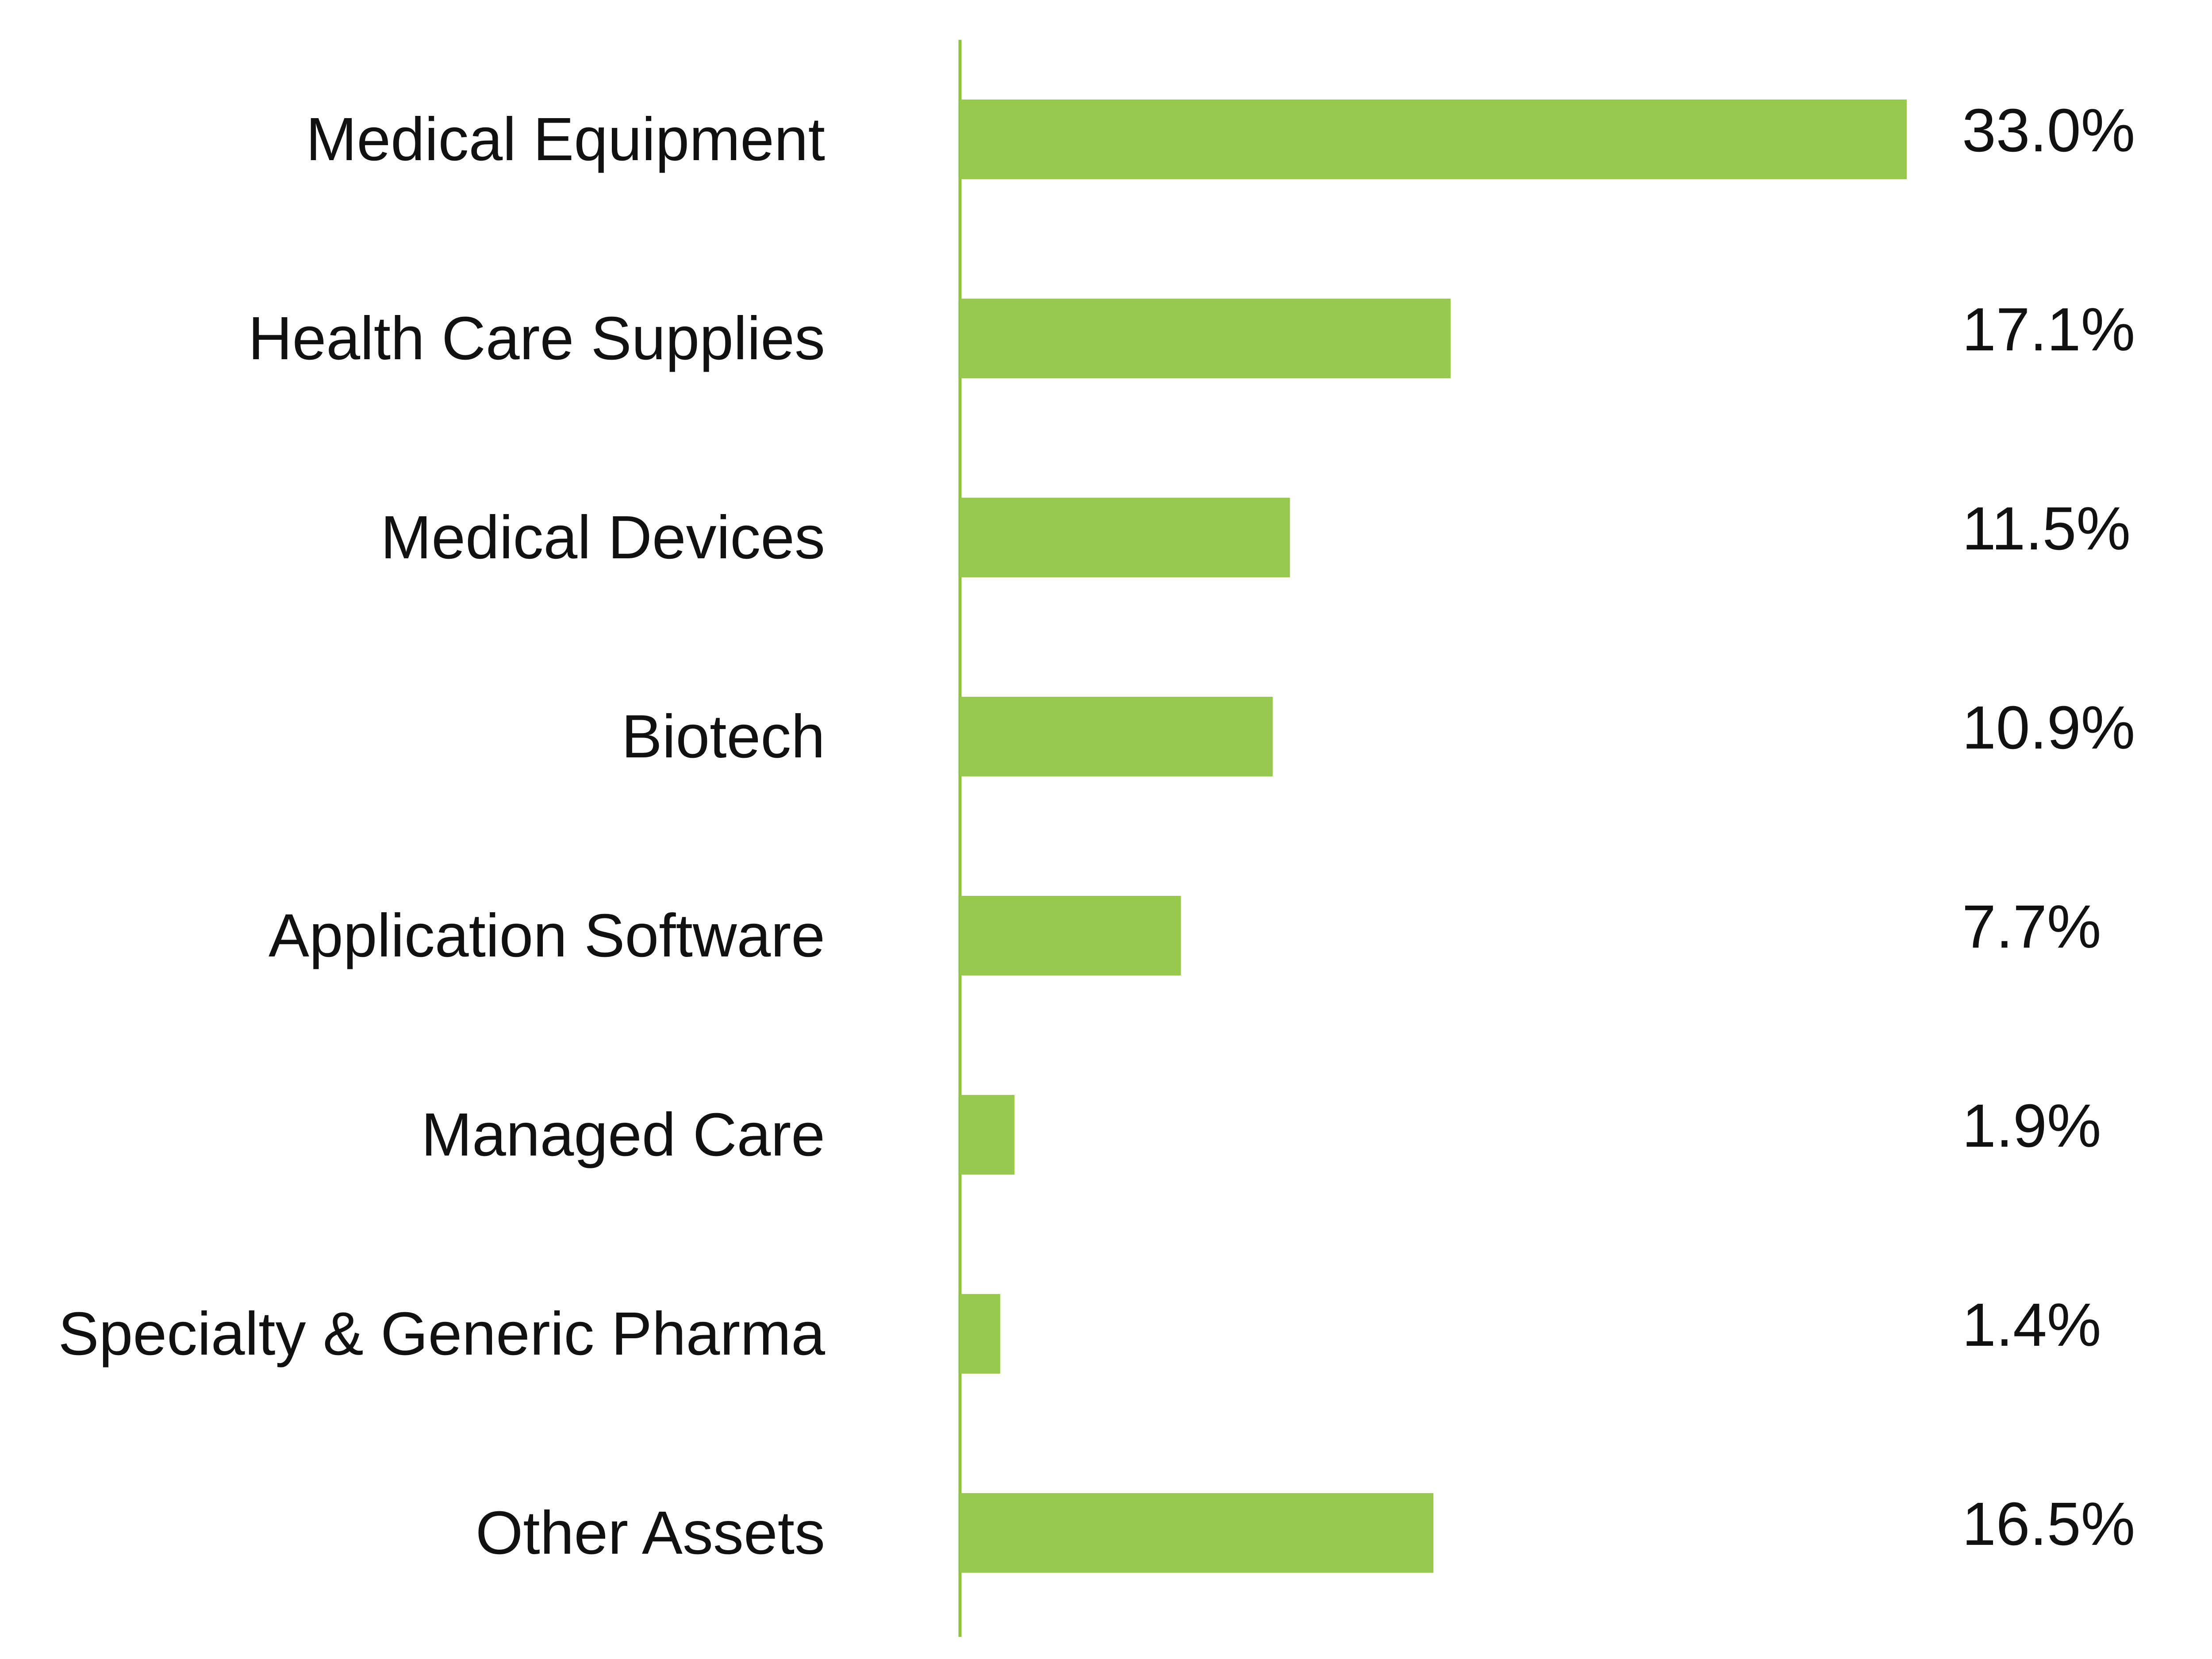  What do you see at coordinates (2031, 927) in the screenshot?
I see `value-label-4: 7.7%` at bounding box center [2031, 927].